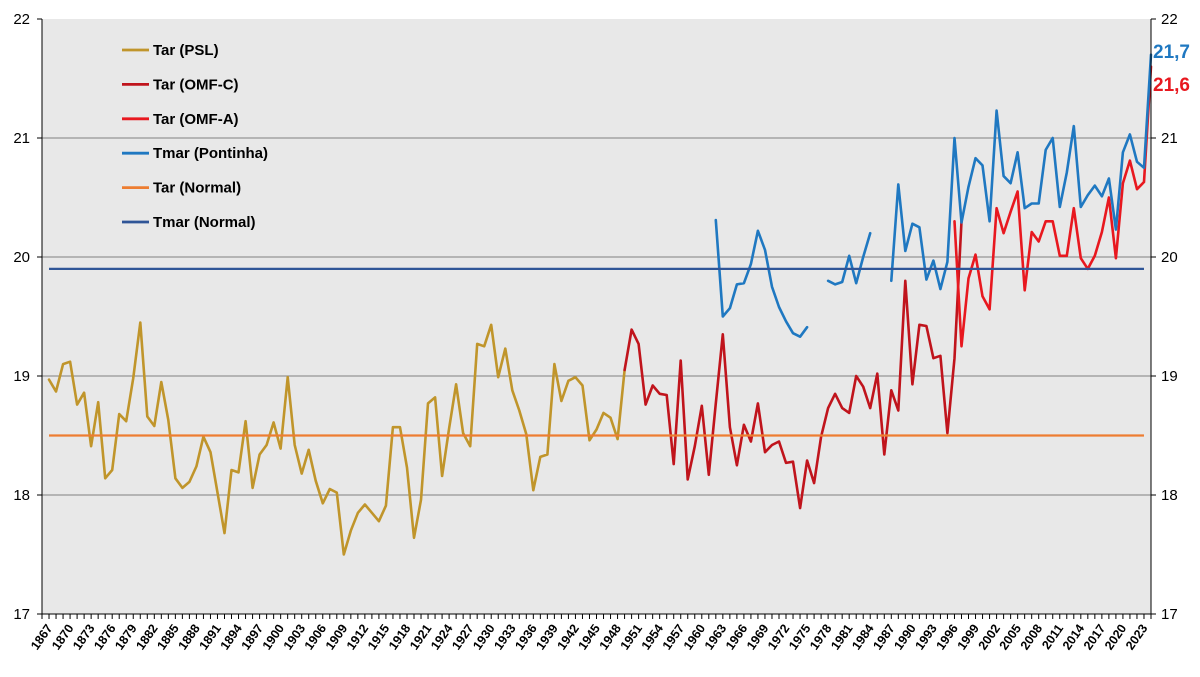  I want to click on x-tick-label: 1972, so click(778, 637).